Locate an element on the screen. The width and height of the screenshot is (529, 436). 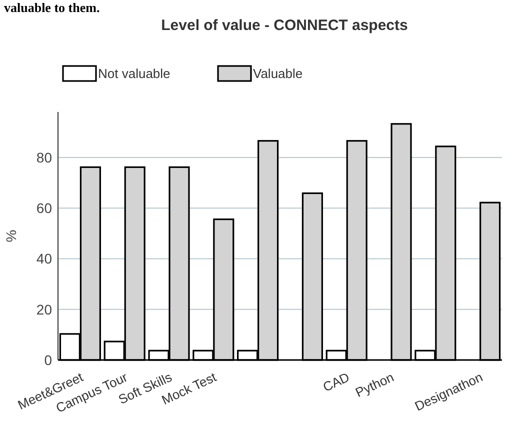
y-axis-title: % is located at coordinates (11, 236).